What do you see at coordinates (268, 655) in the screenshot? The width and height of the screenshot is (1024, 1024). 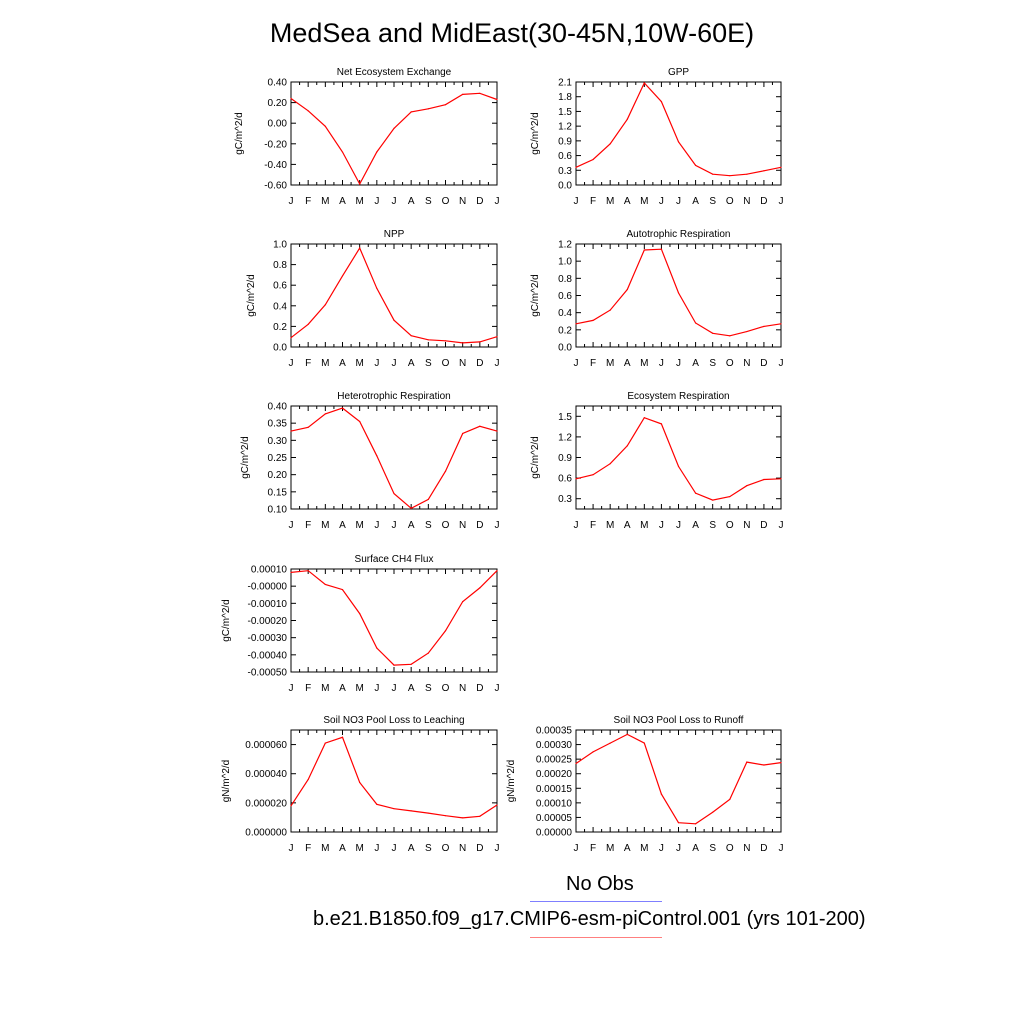 I see `y-tick-label: -0.00040` at bounding box center [268, 655].